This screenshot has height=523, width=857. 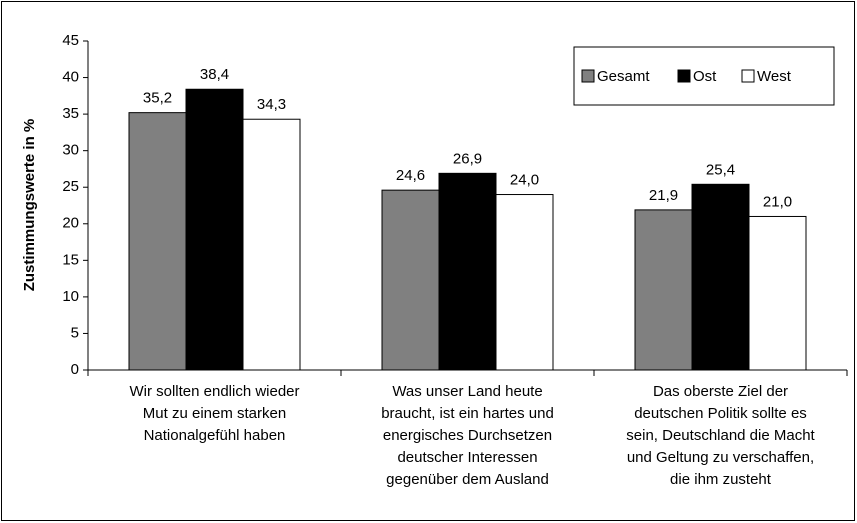 I want to click on value-label: 26,9, so click(x=467, y=158).